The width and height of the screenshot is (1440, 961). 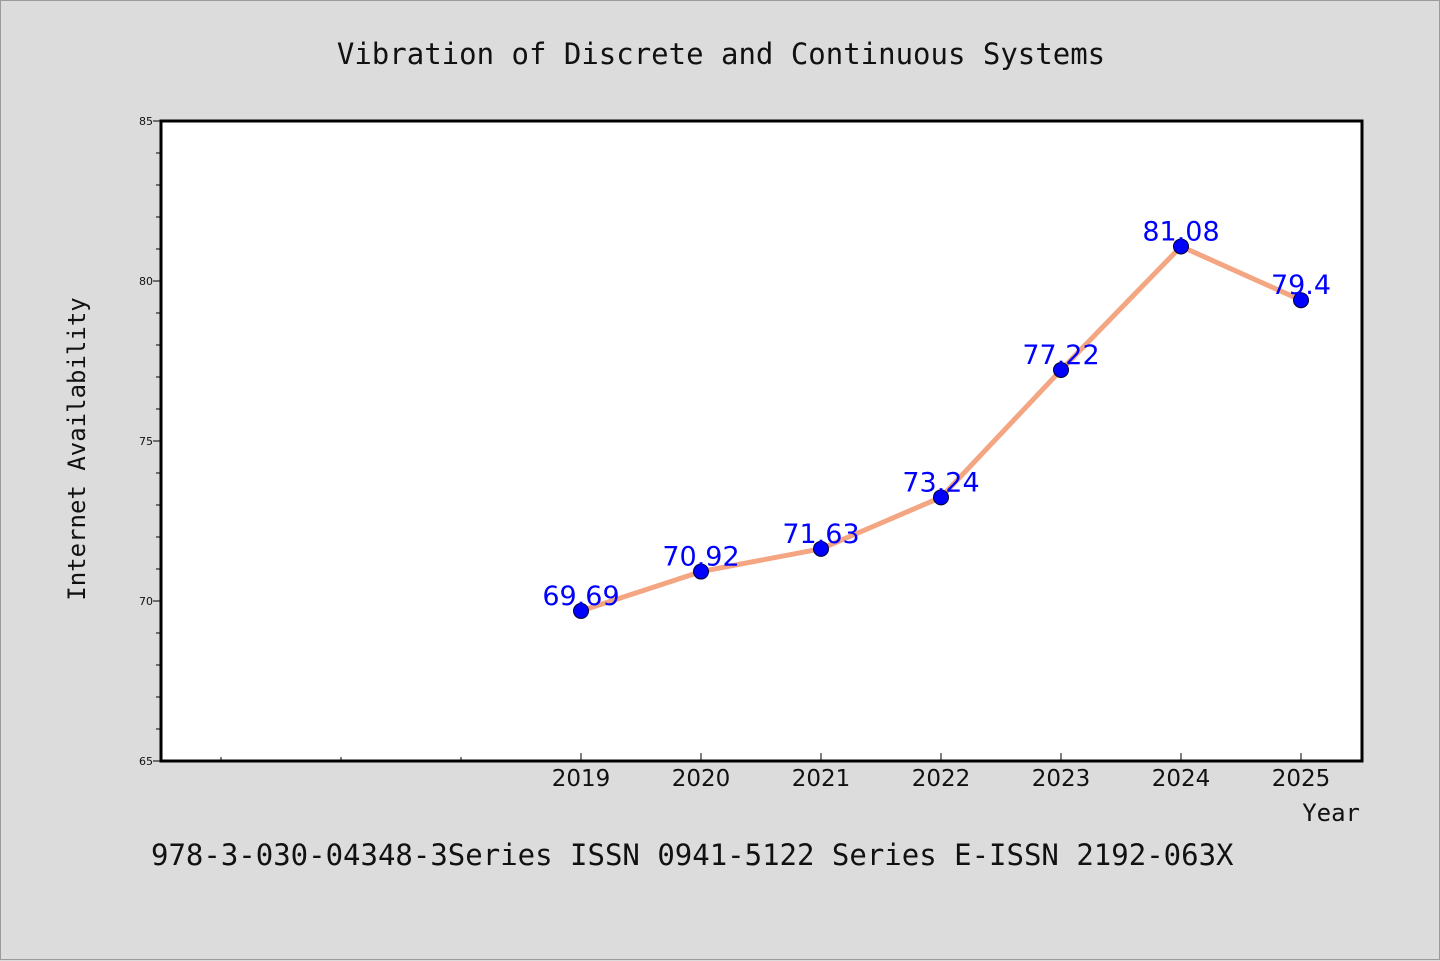 I want to click on x-tick-label: 2022, so click(x=941, y=779).